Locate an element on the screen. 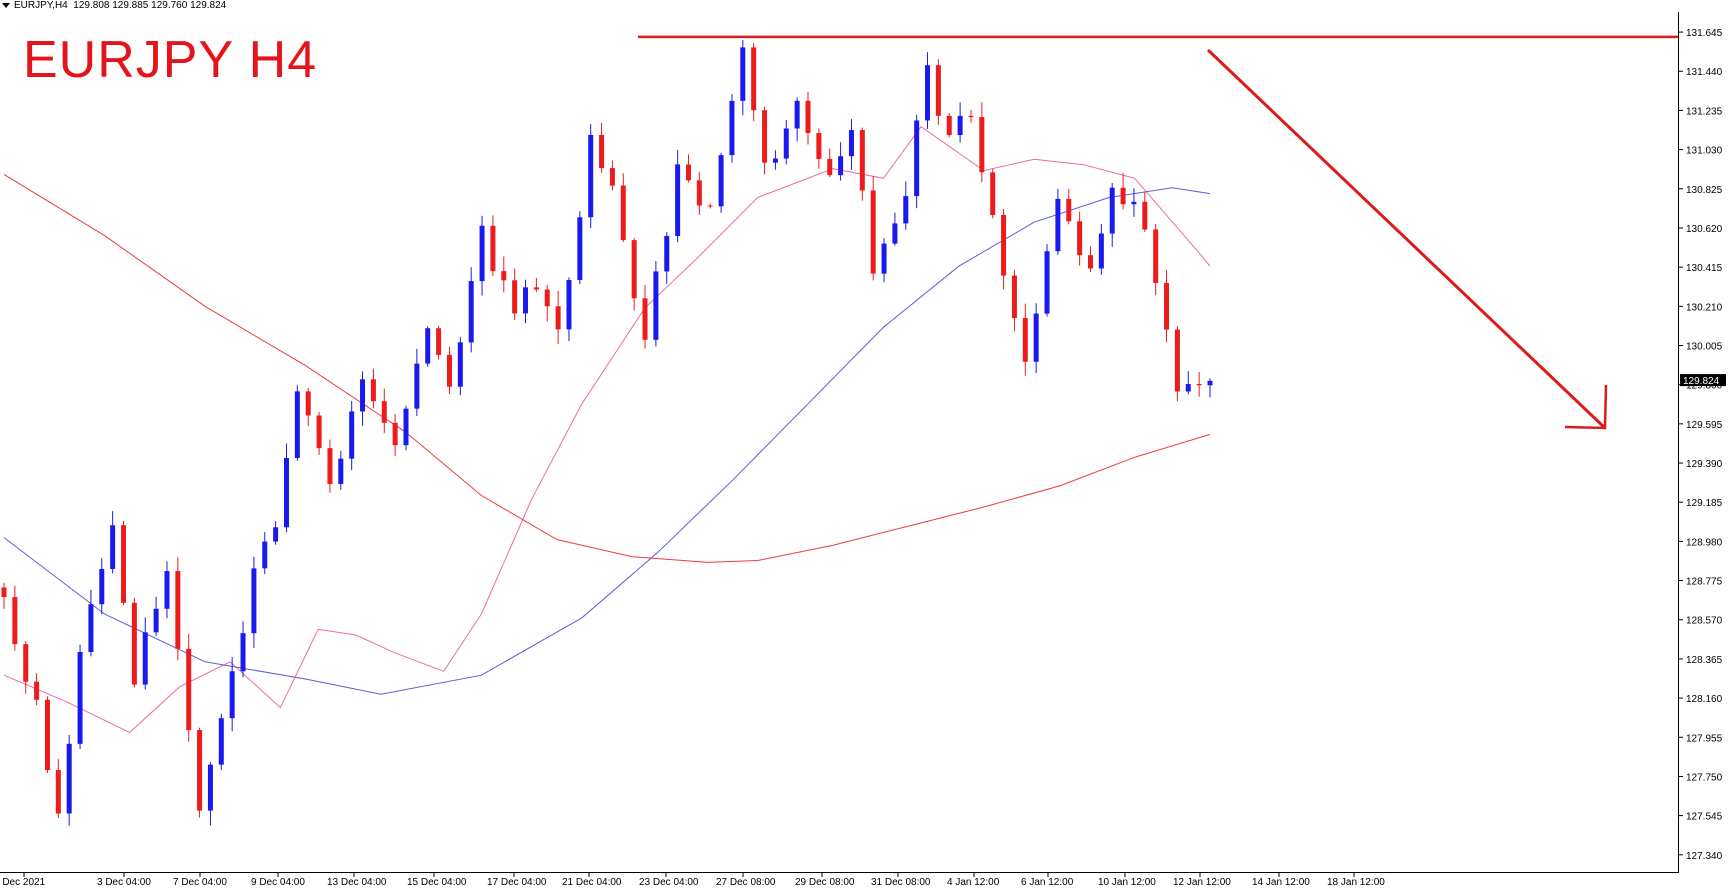 This screenshot has width=1728, height=892. time-tick-label: 29 Dec 08:00 is located at coordinates (825, 882).